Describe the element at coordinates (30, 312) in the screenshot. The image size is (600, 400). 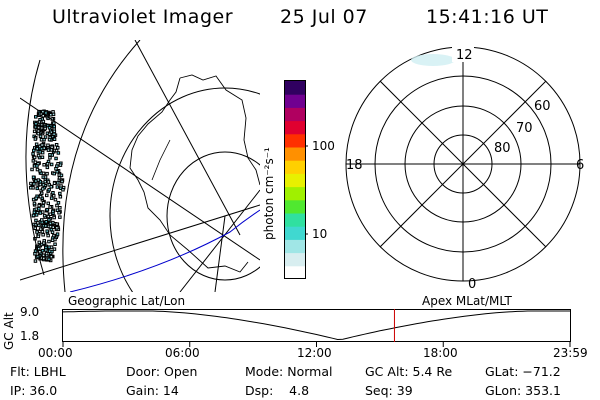
I see `timeline-ytick-top: 9.0` at that location.